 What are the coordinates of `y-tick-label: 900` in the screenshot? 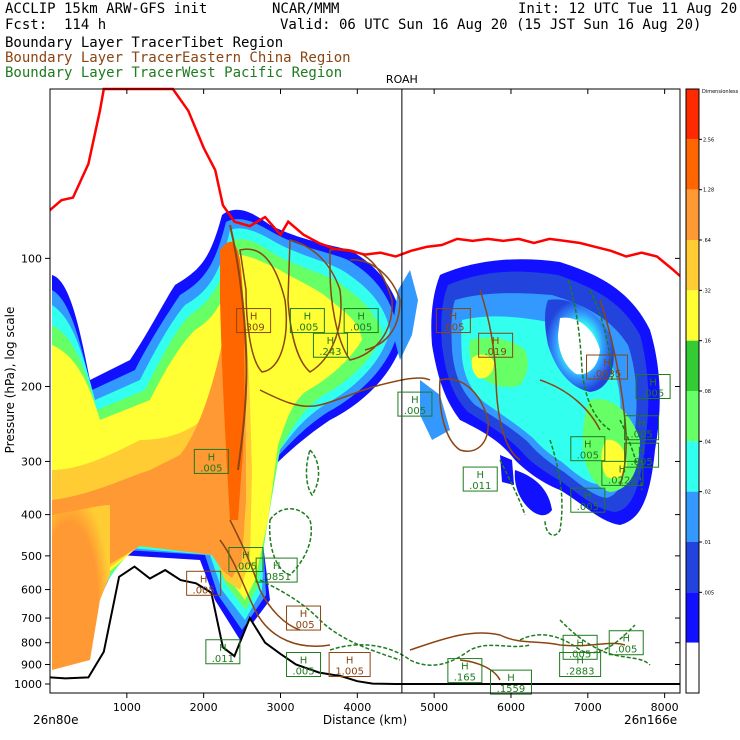 It's located at (31, 665).